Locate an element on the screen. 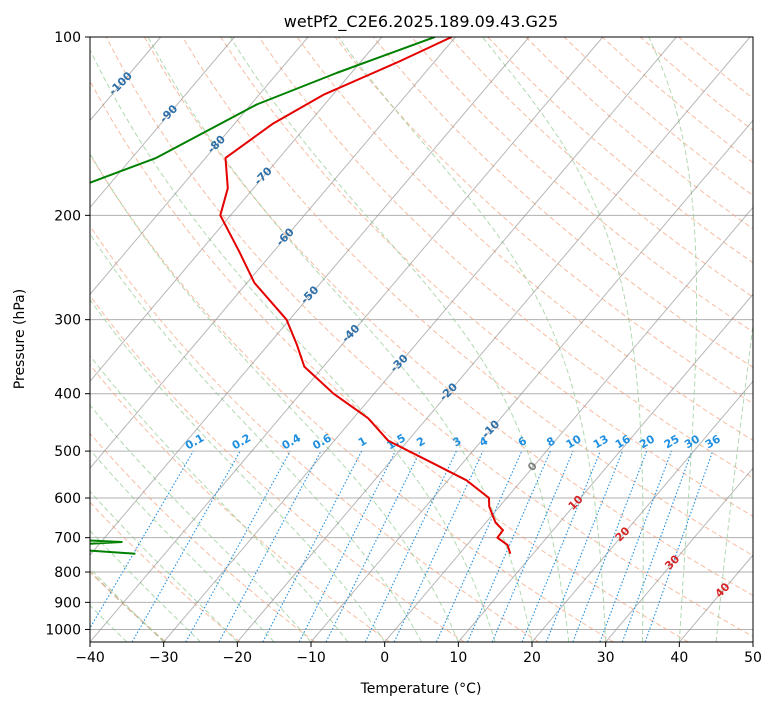  x-tick-label: 50 is located at coordinates (753, 658).